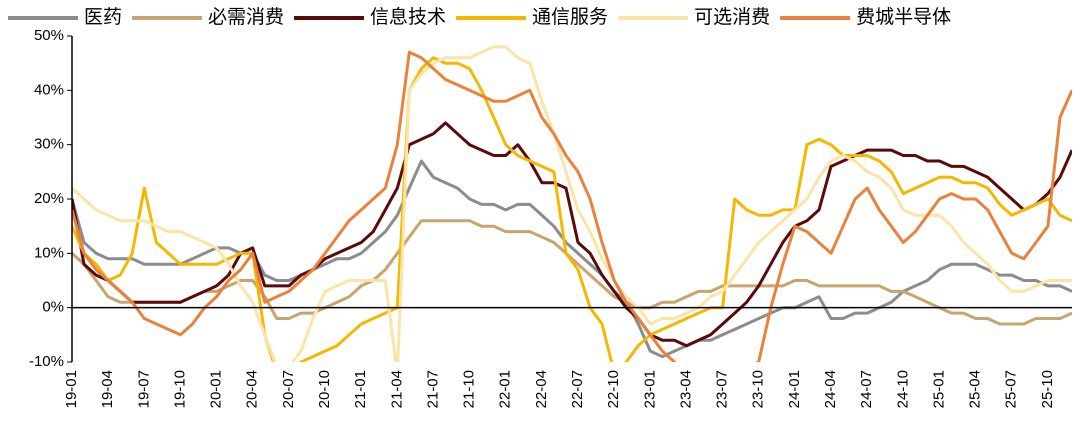 The width and height of the screenshot is (1080, 440). Describe the element at coordinates (179, 389) in the screenshot. I see `x-tick-label: 19-10` at that location.